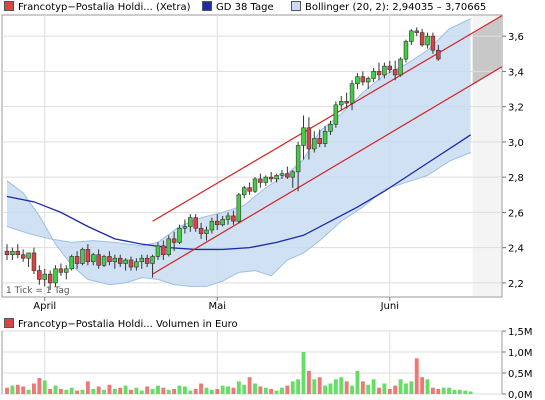 Image resolution: width=545 pixels, height=400 pixels. I want to click on volume-swatch, so click(9, 323).